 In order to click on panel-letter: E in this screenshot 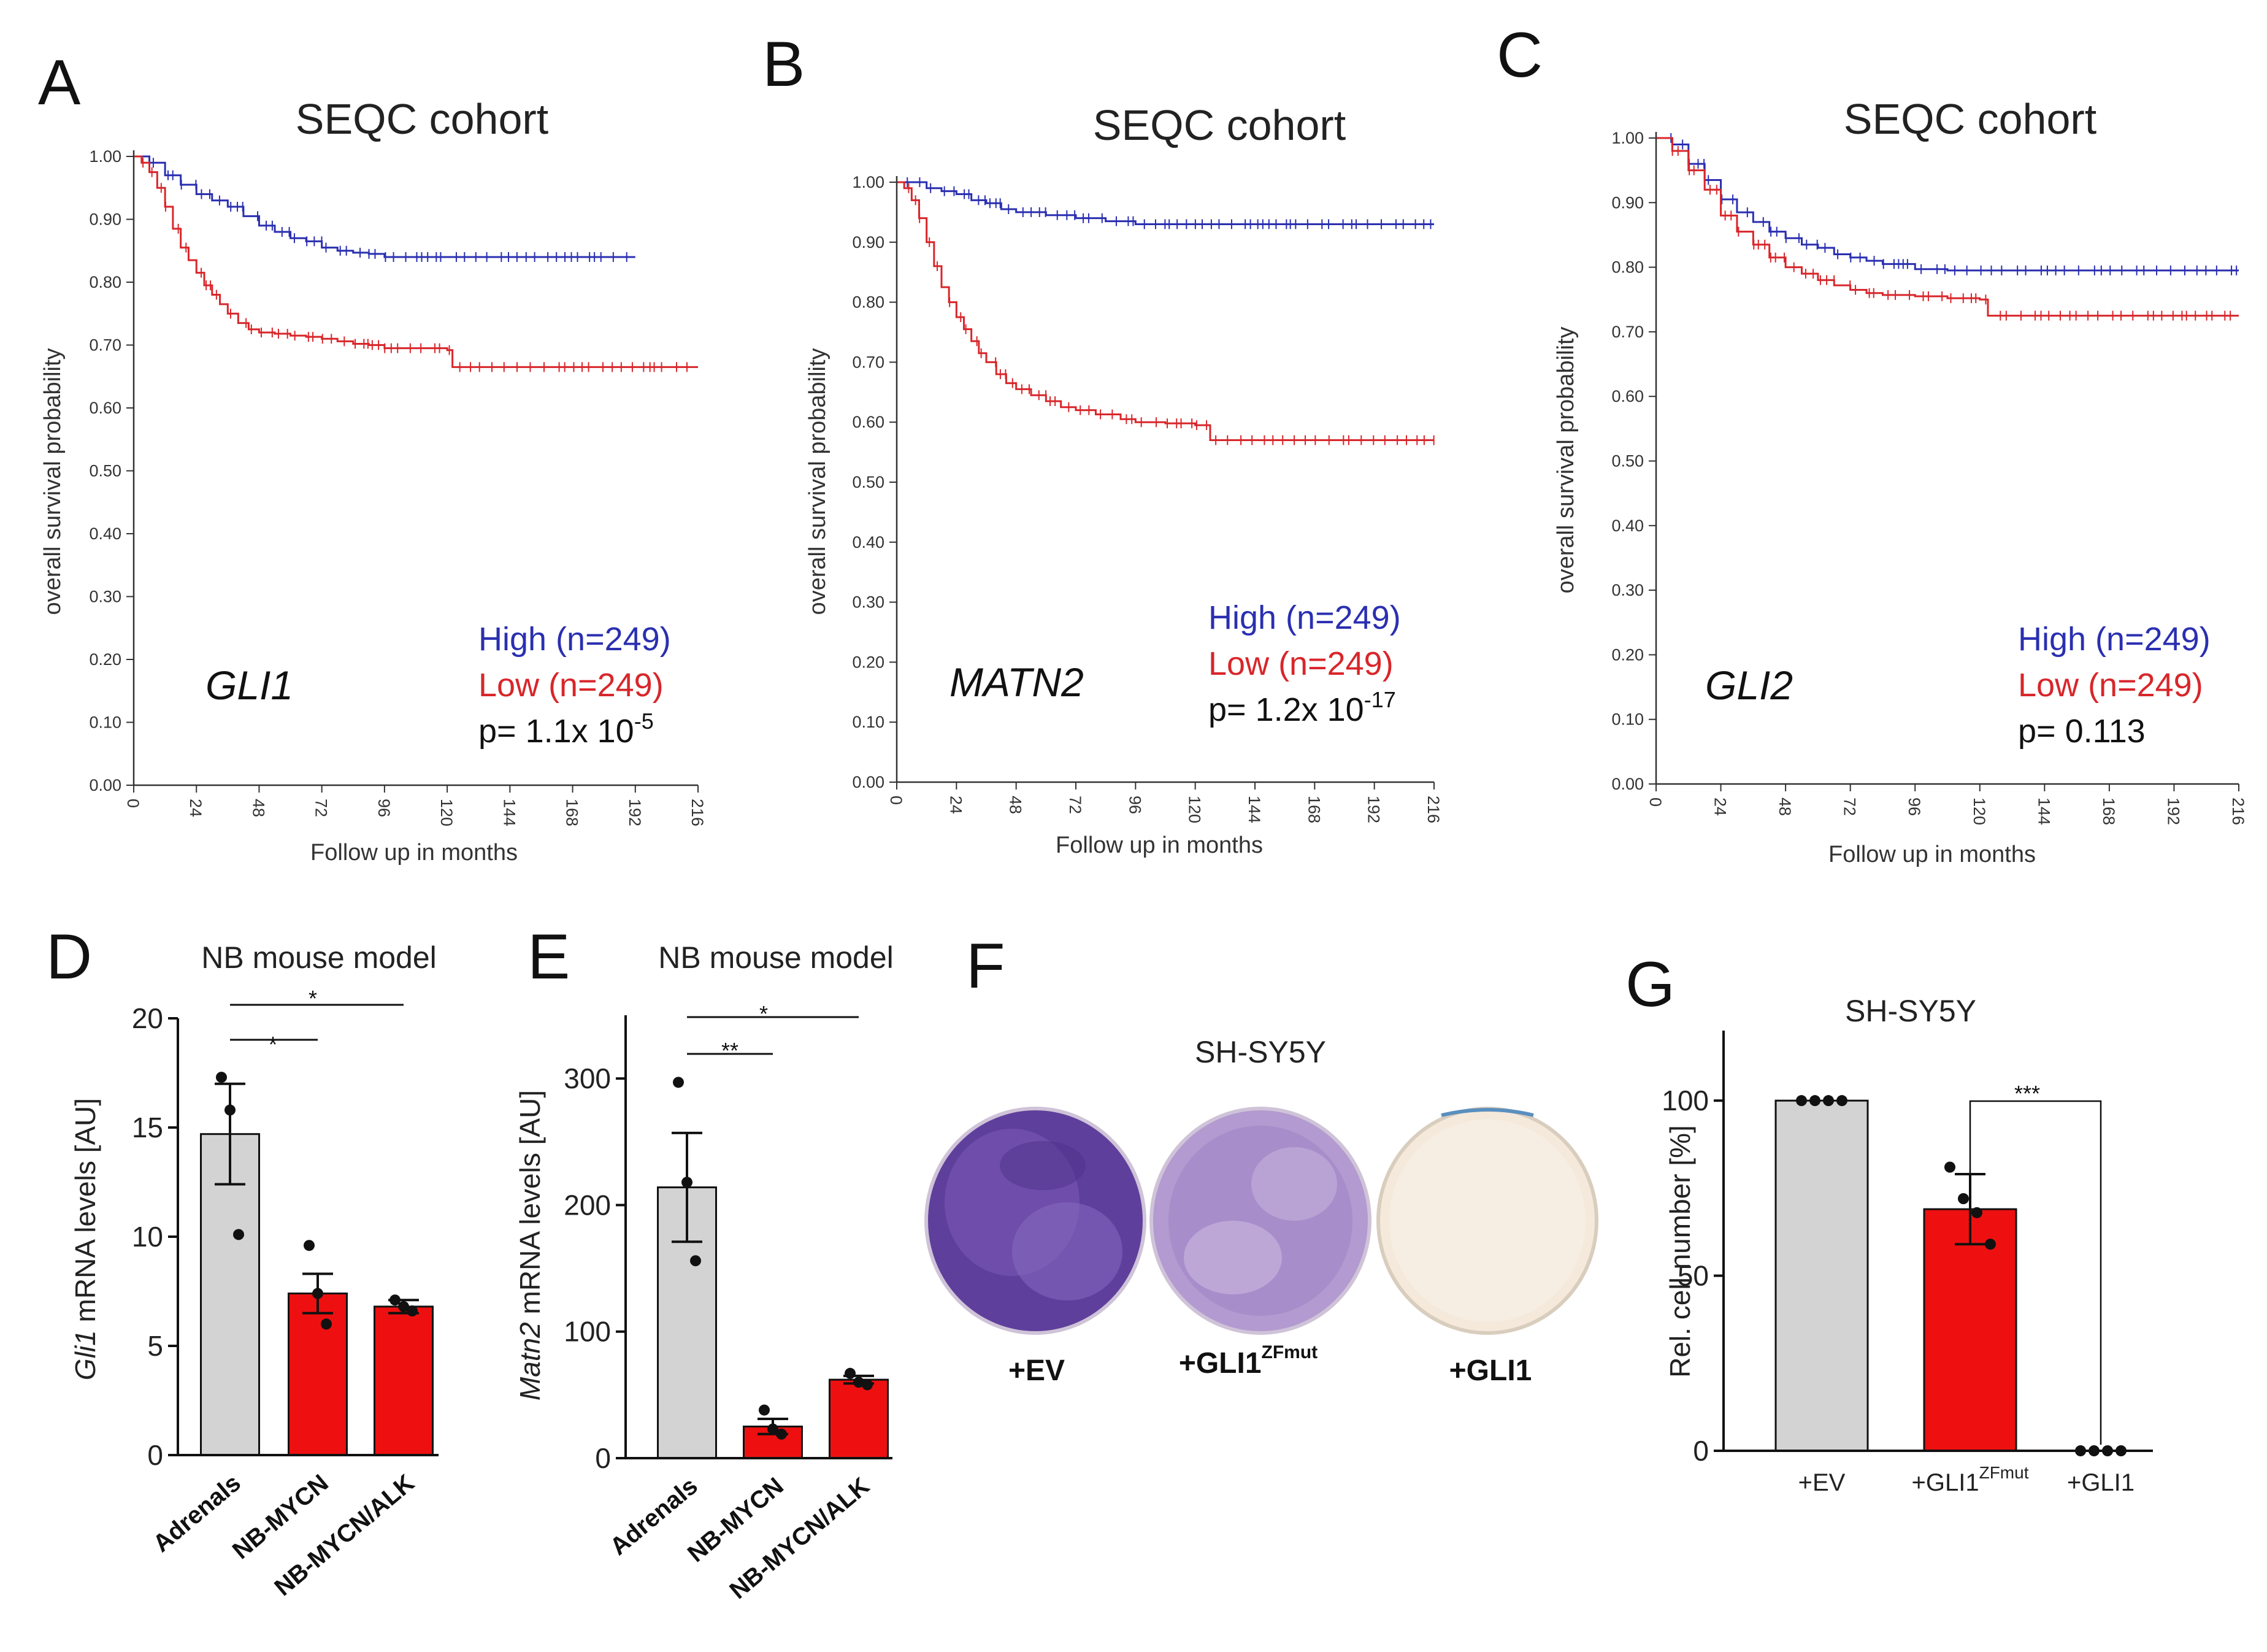, I will do `click(548, 957)`.